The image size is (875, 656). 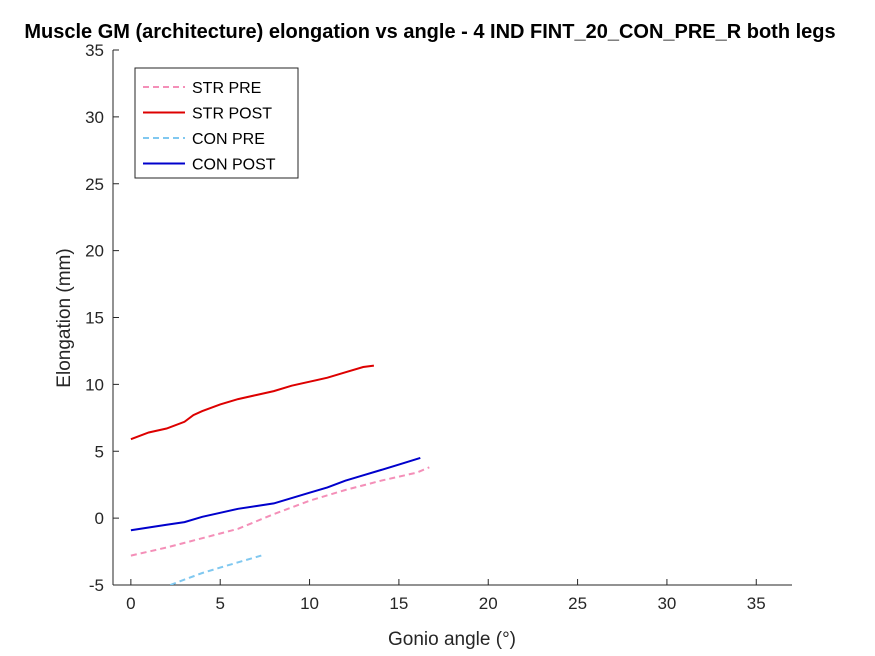 I want to click on x-tick-label: 10, so click(x=309, y=603).